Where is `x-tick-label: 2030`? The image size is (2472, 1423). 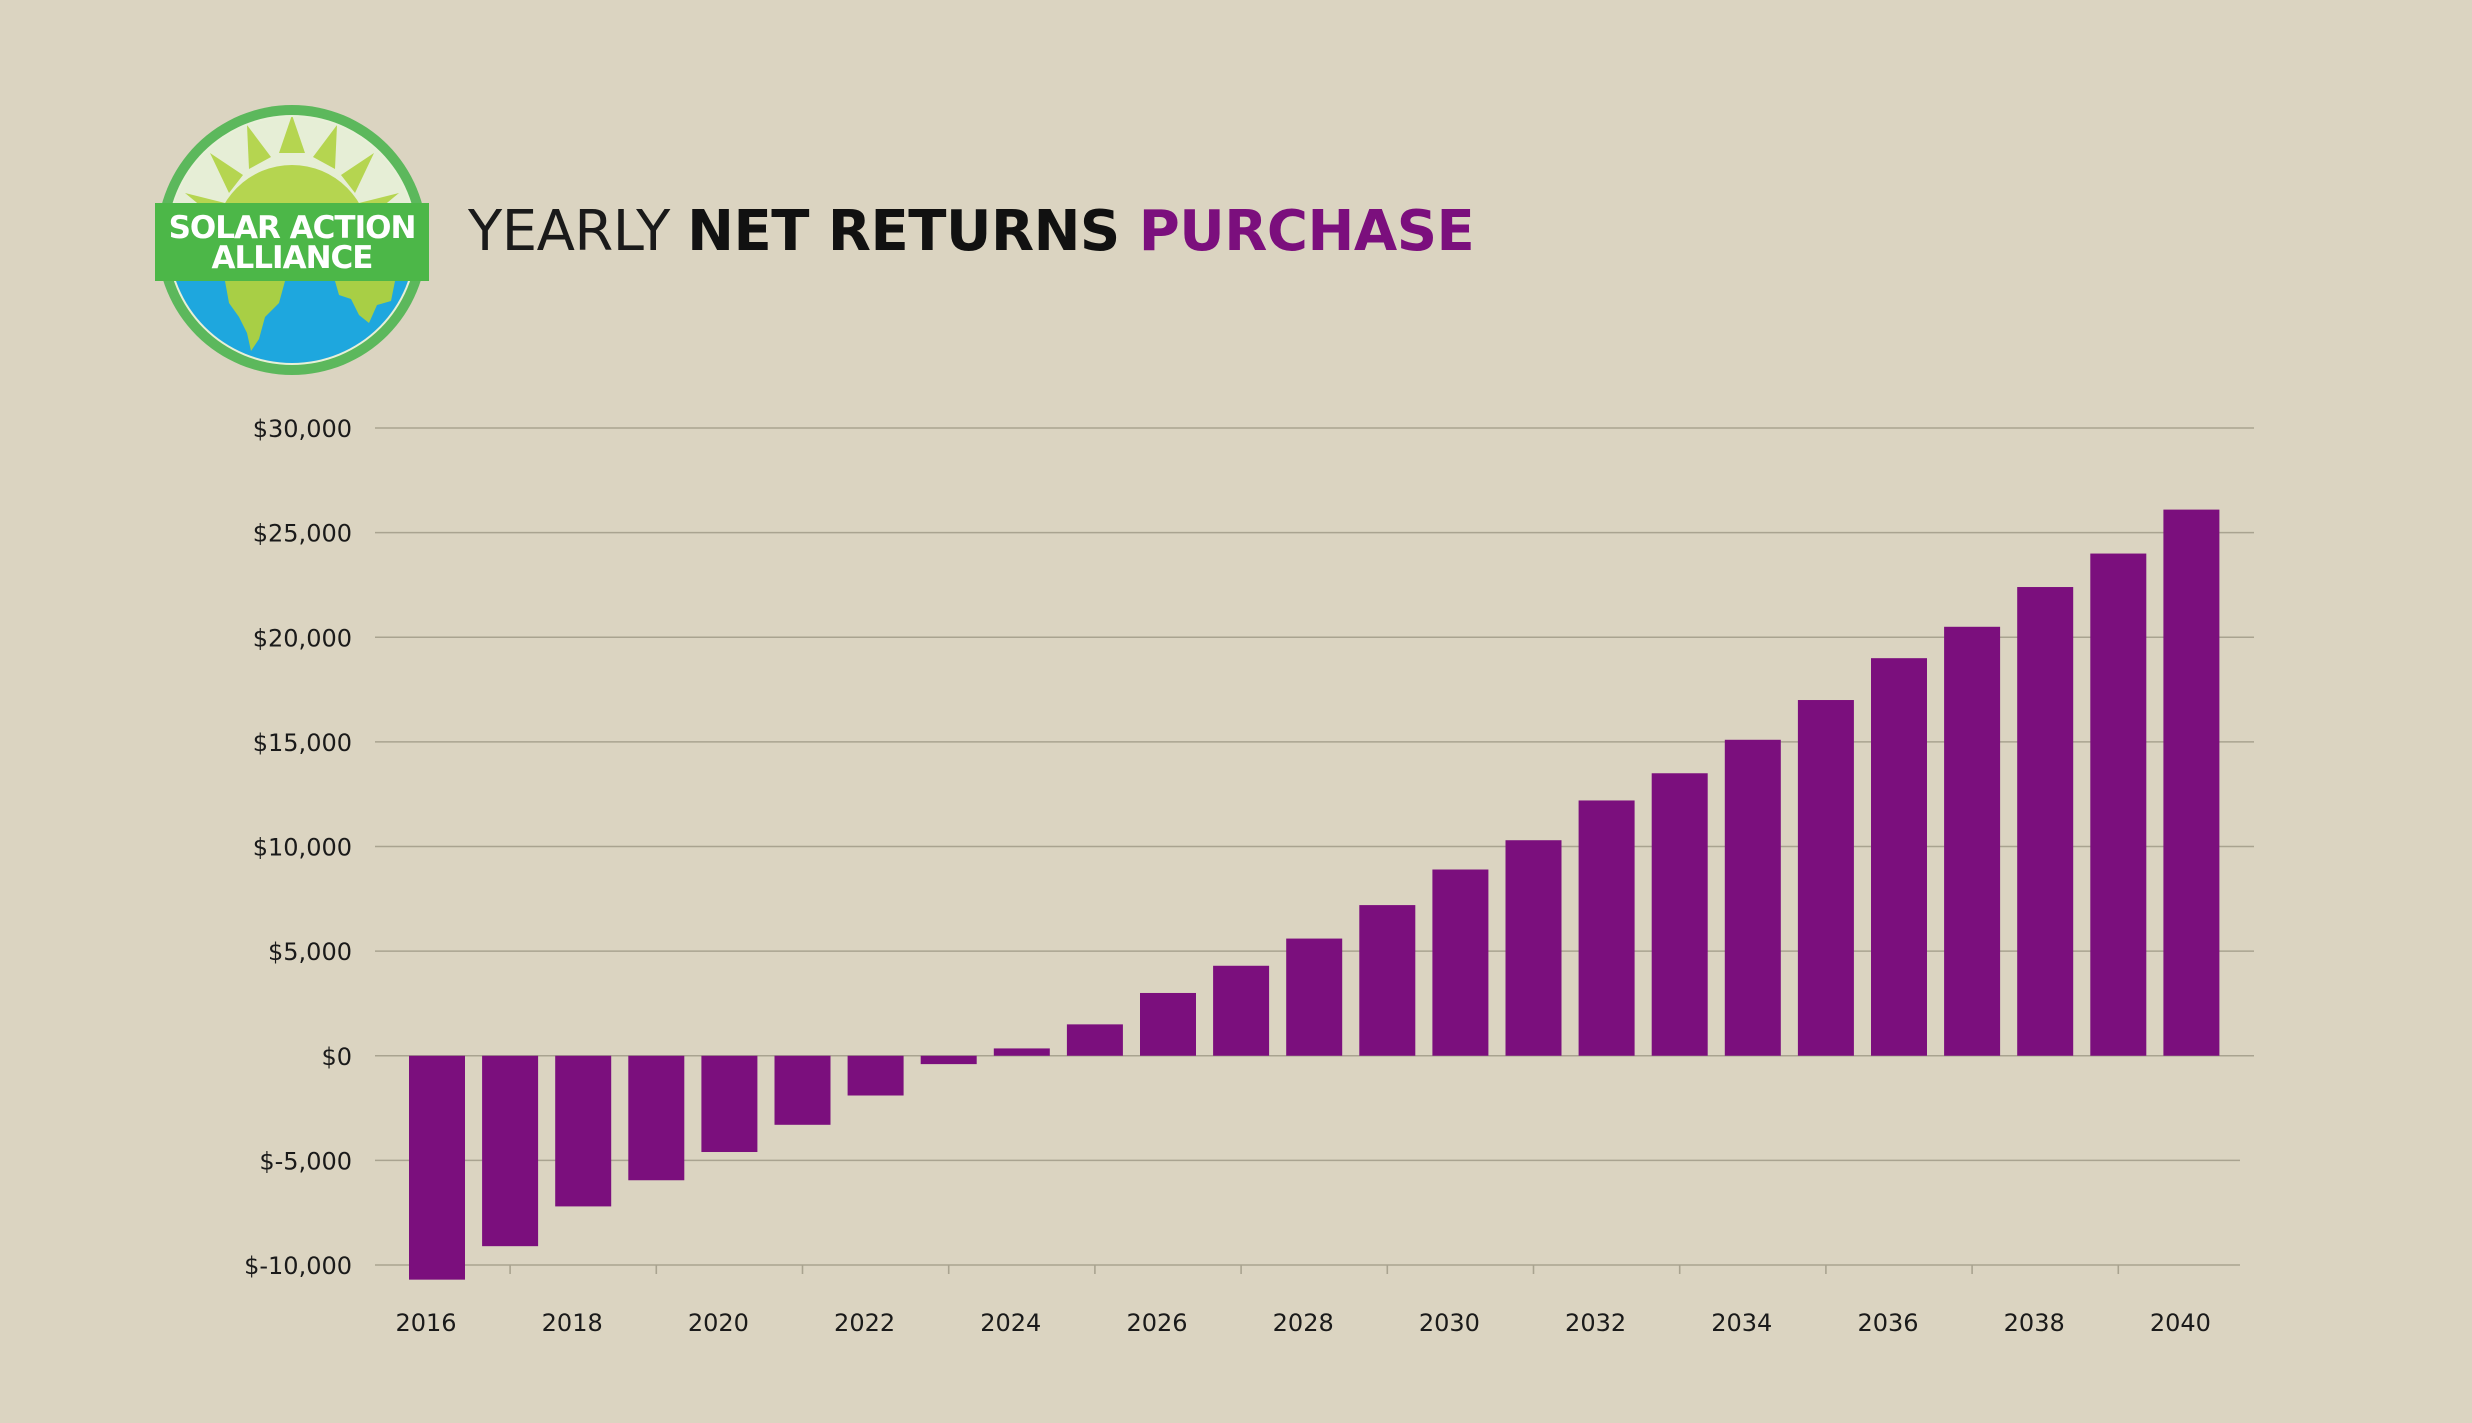 x-tick-label: 2030 is located at coordinates (1449, 1323).